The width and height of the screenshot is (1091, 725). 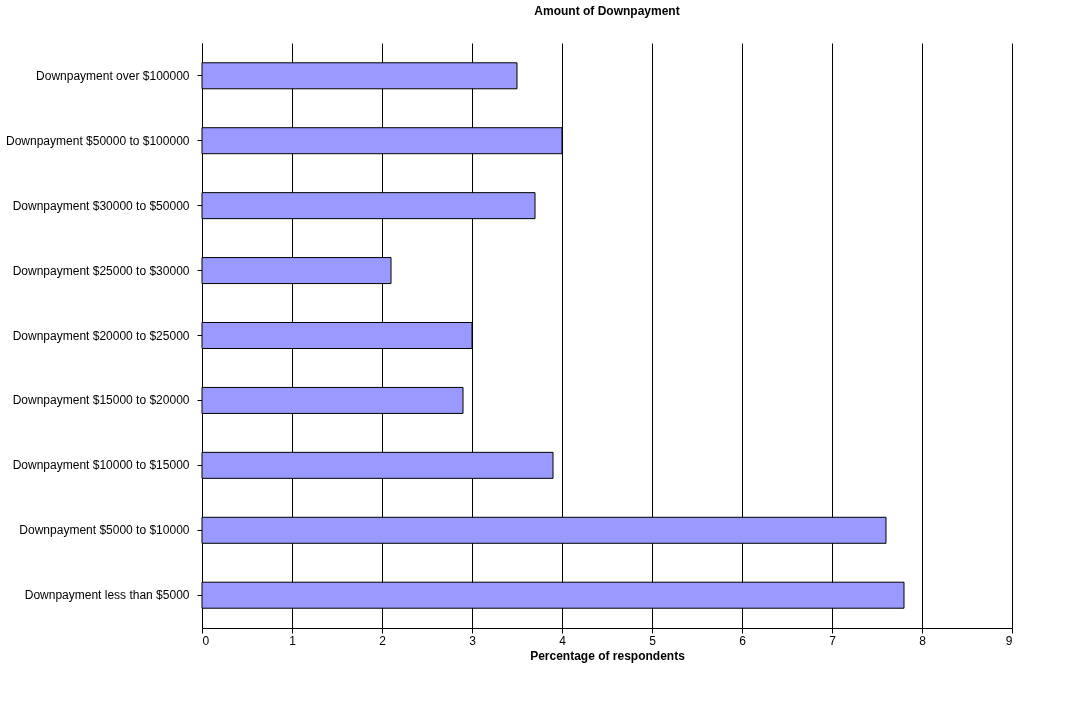 I want to click on y-tick-label: Downpayment $30000 to $50000, so click(x=101, y=205).